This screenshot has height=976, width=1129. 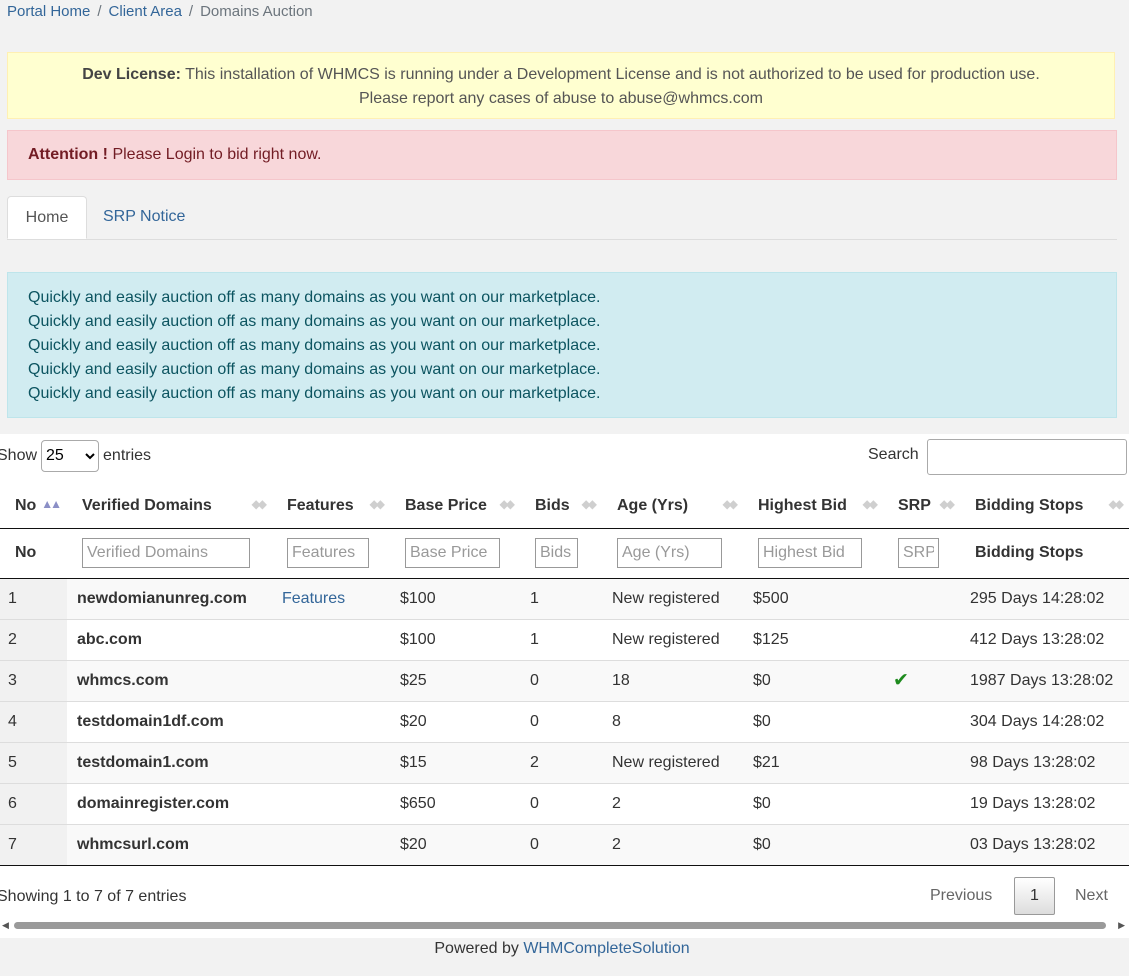 I want to click on col-header-label: SRP, so click(x=914, y=505).